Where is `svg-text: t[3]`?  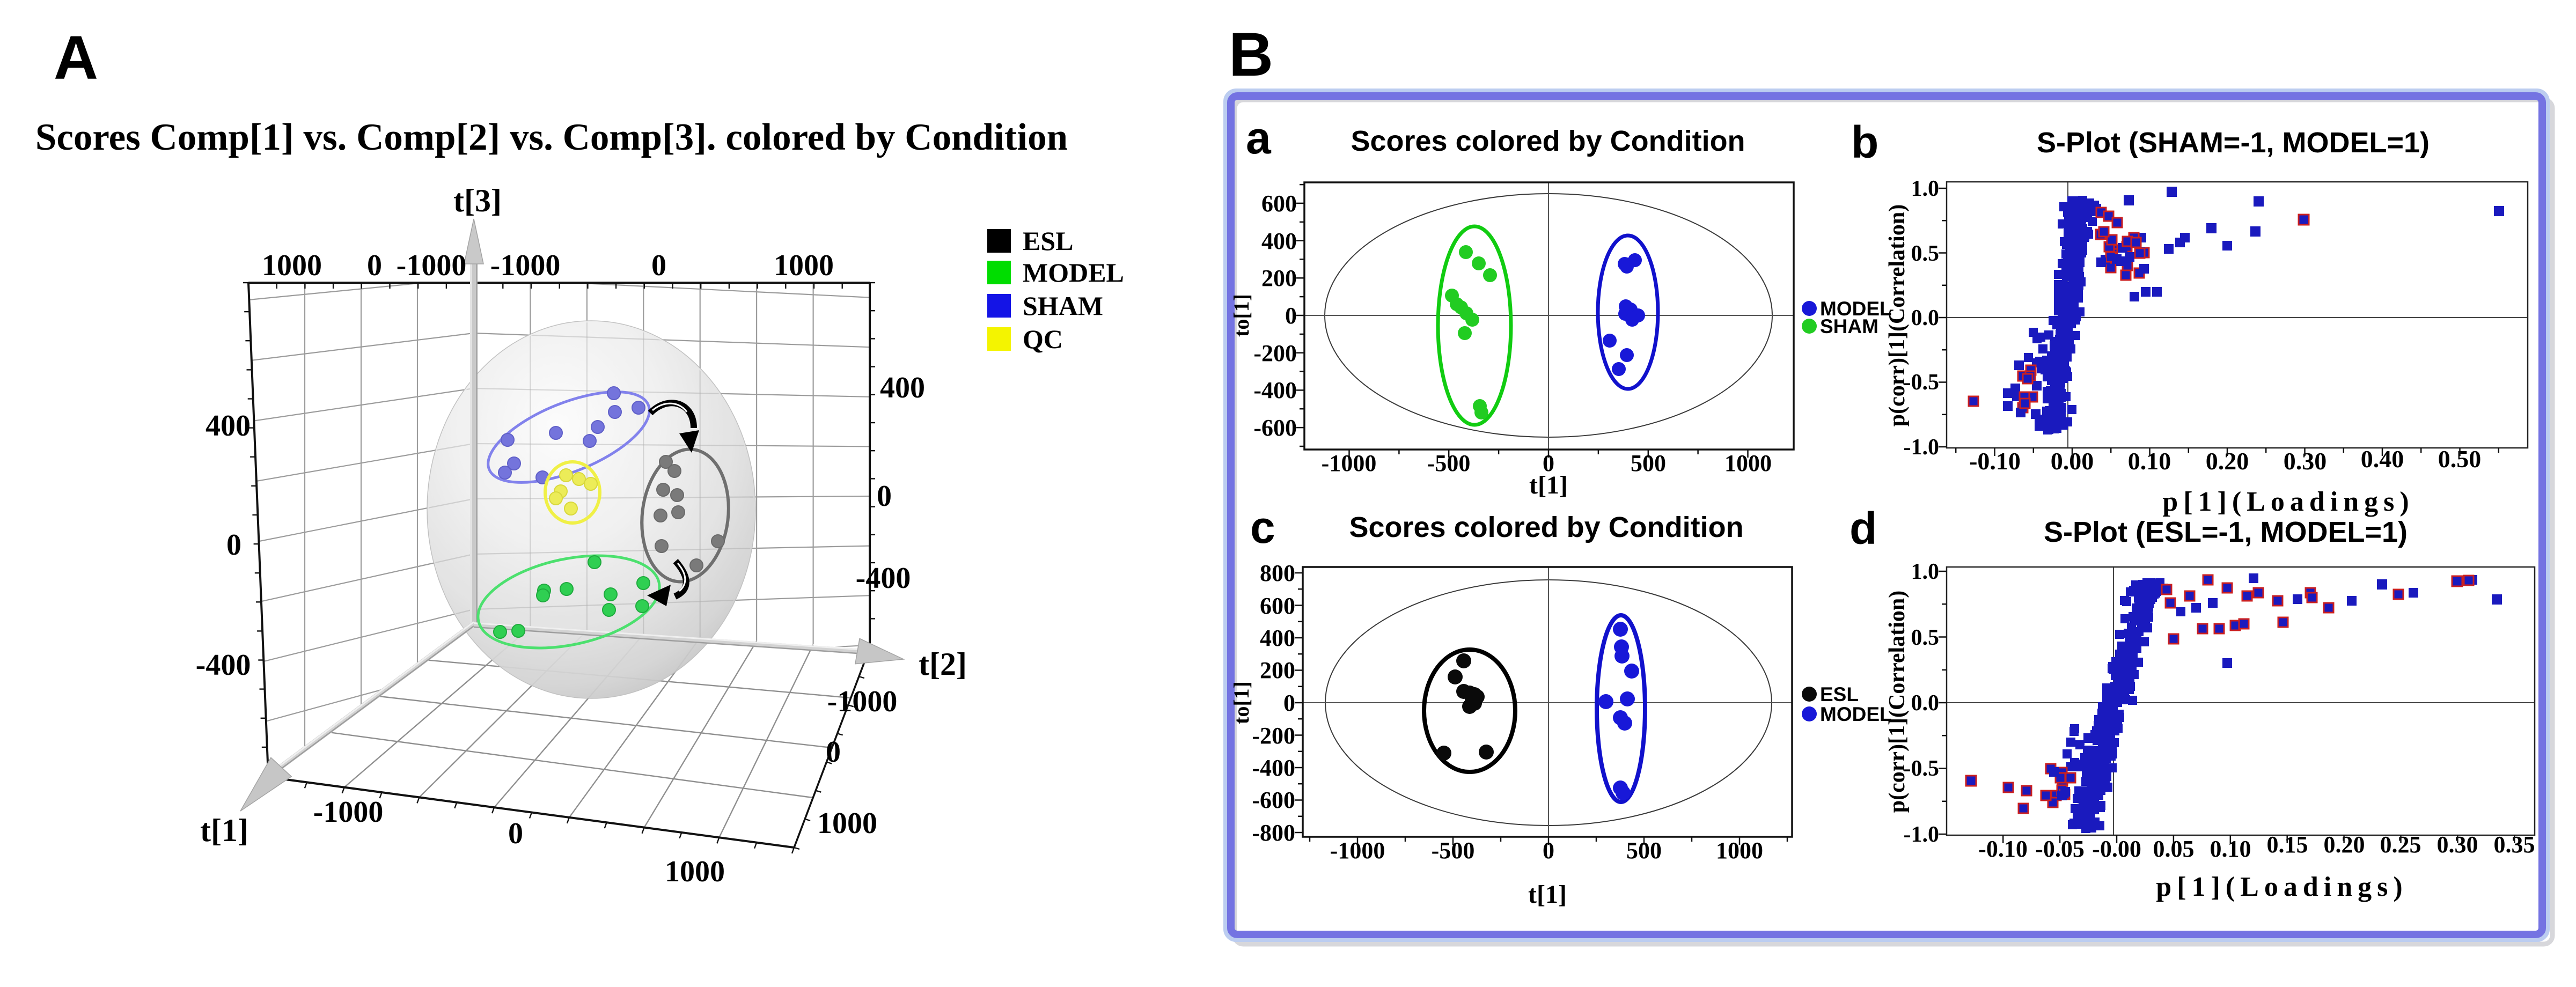 svg-text: t[3] is located at coordinates (477, 200).